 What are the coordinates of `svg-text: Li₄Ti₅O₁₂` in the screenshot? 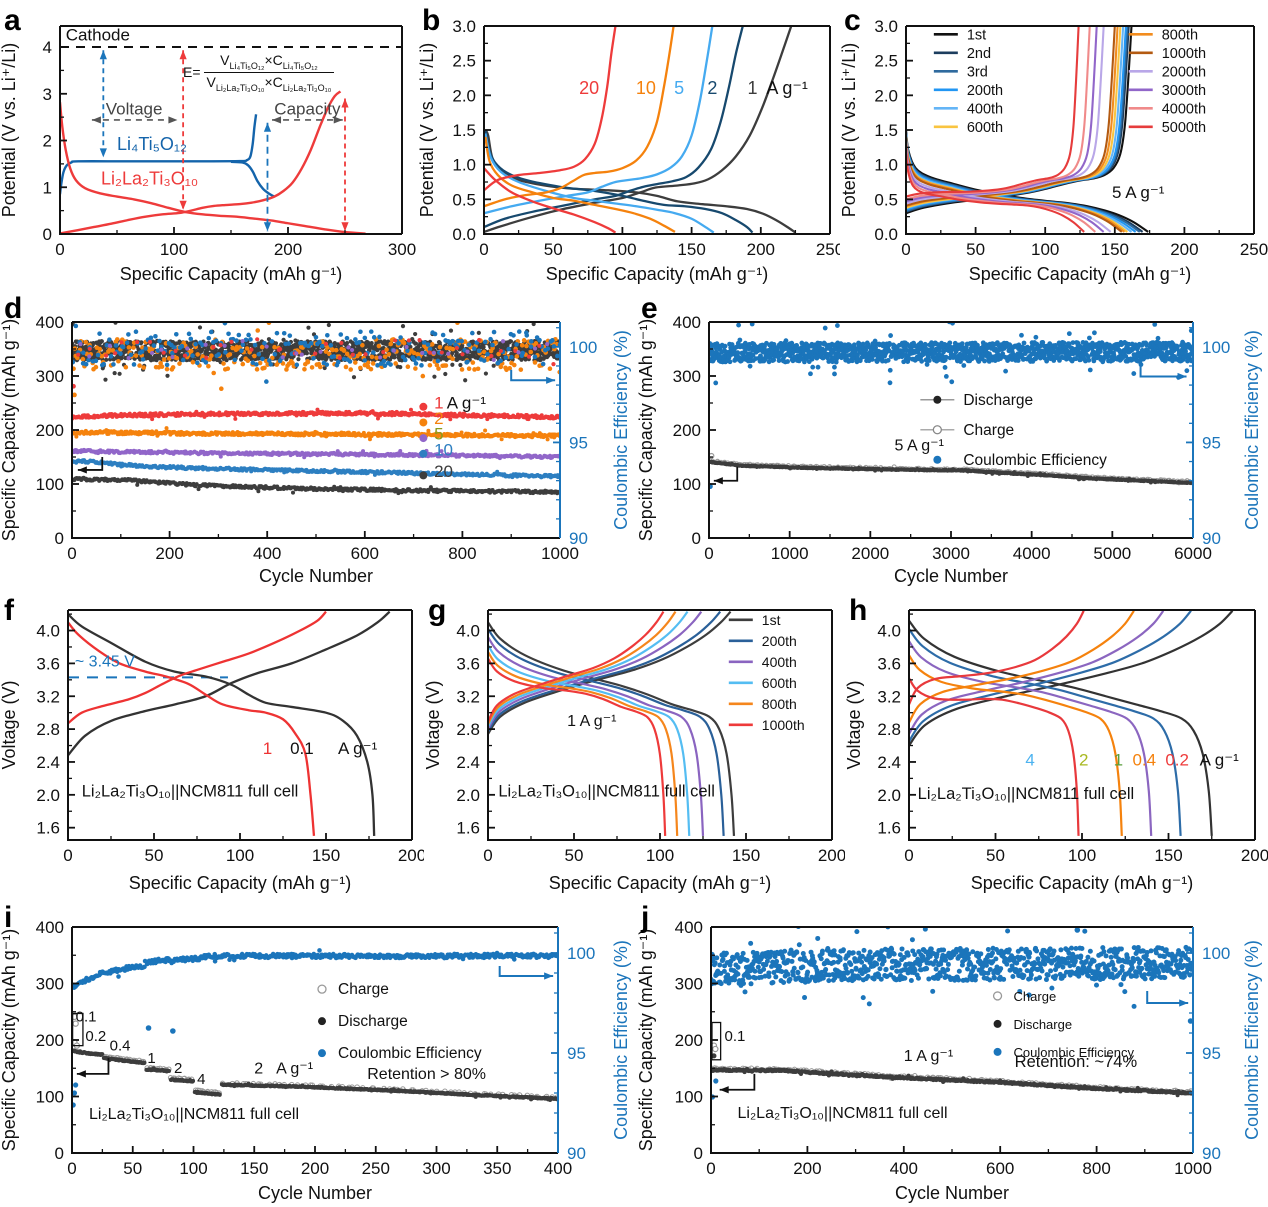 It's located at (152, 144).